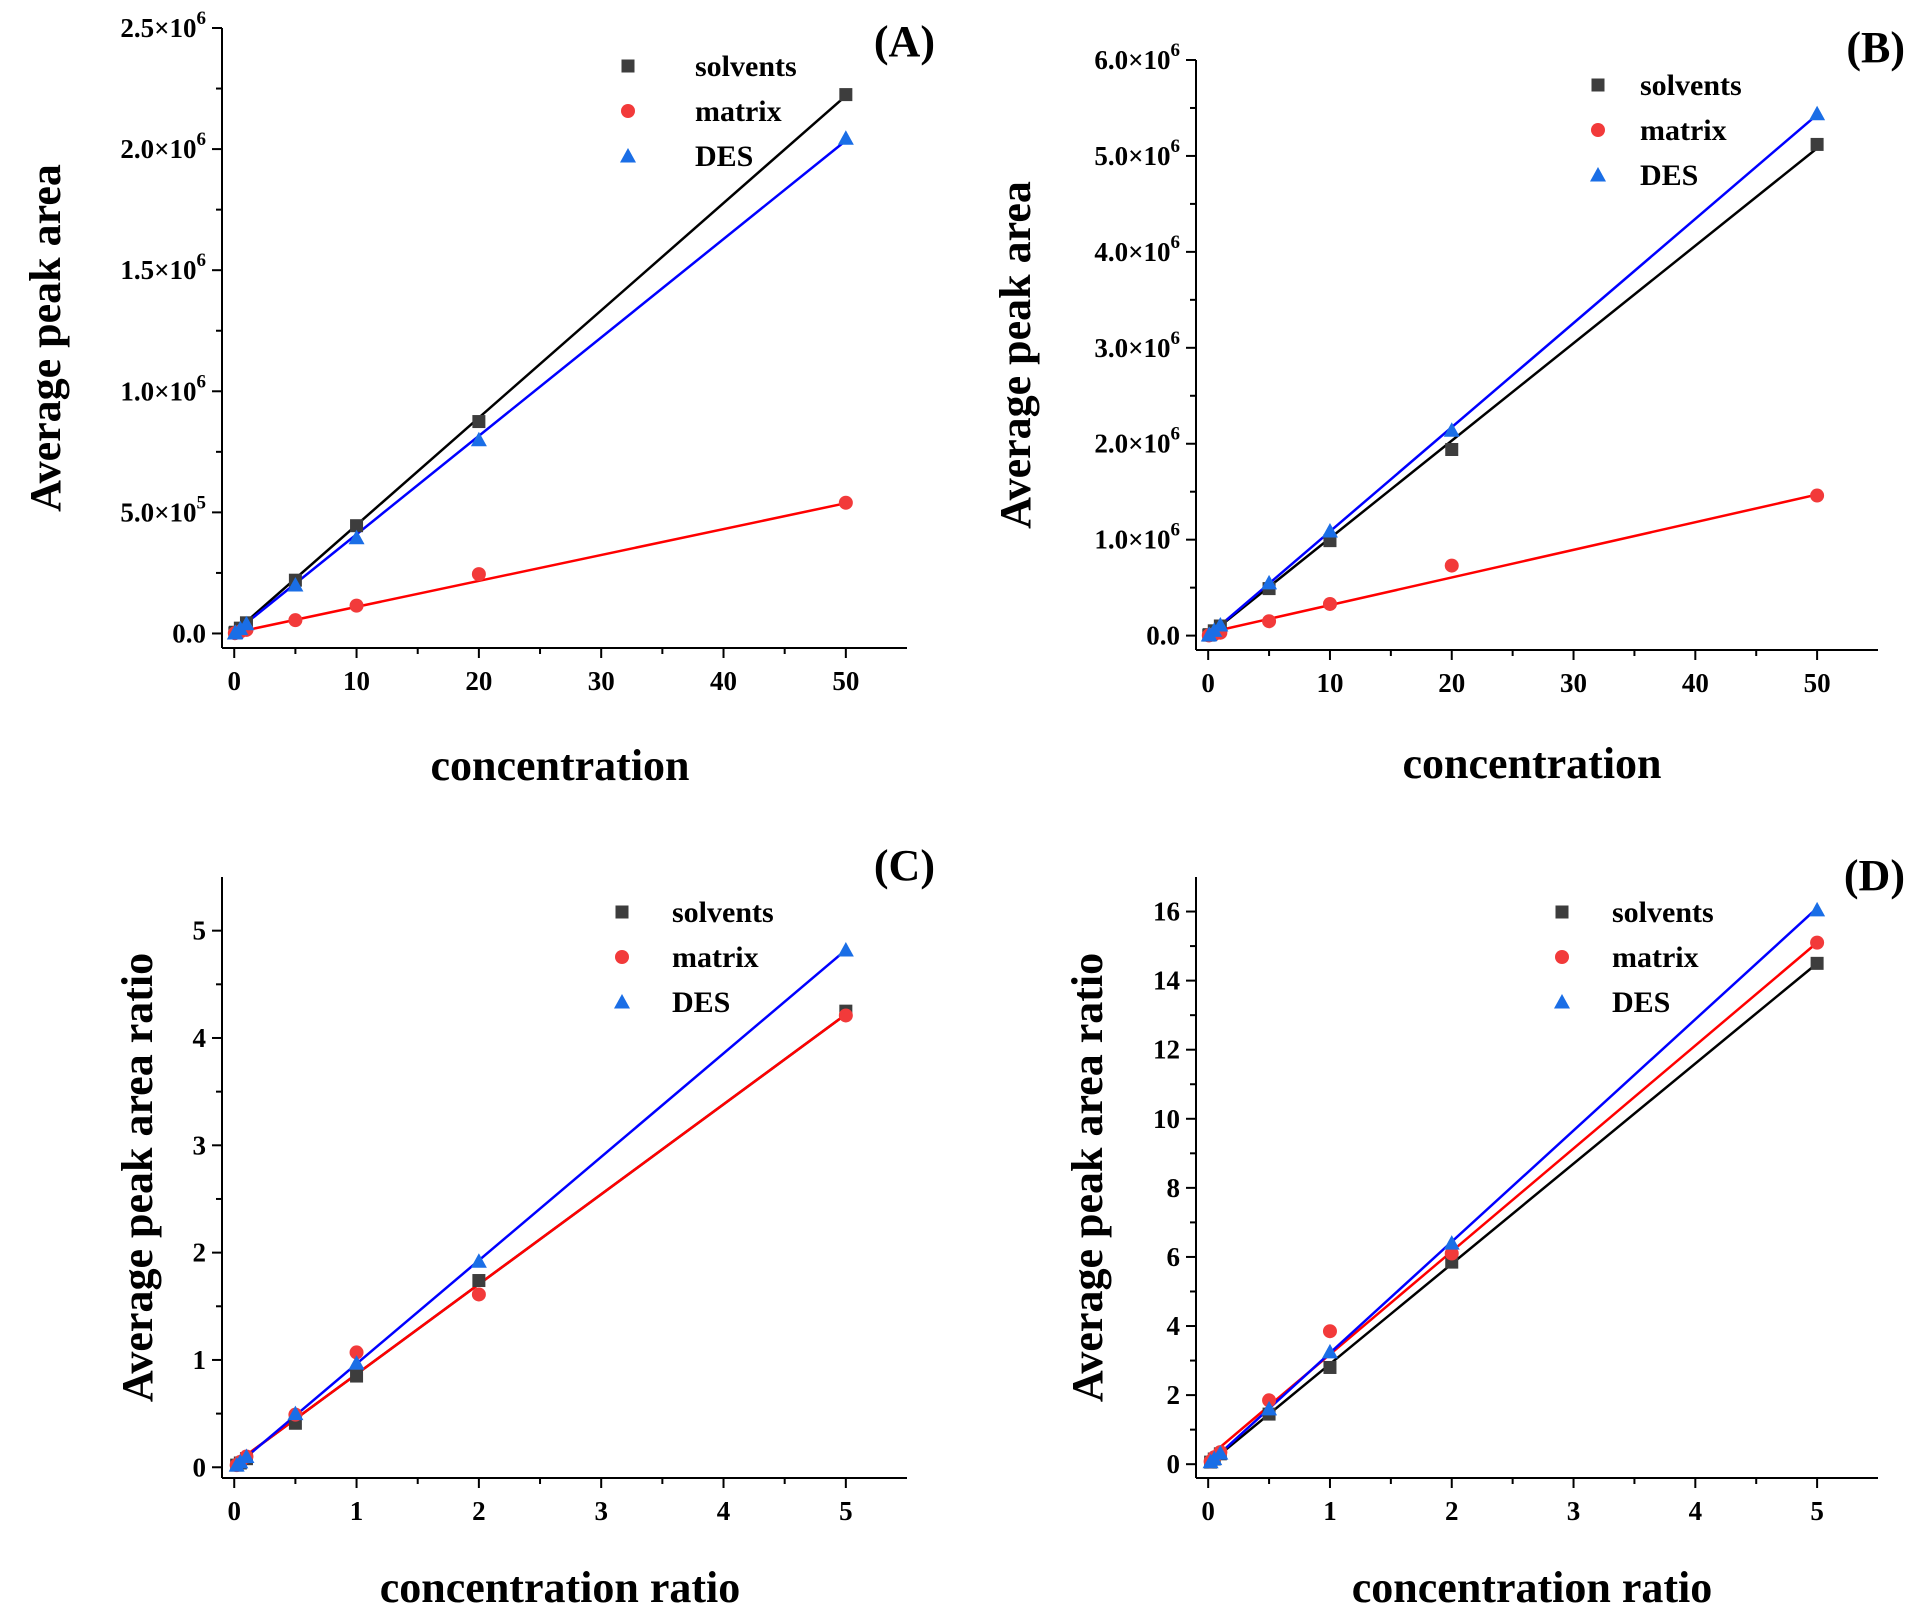 This screenshot has width=1918, height=1624. Describe the element at coordinates (1451, 683) in the screenshot. I see `x-tick-label: 20` at that location.